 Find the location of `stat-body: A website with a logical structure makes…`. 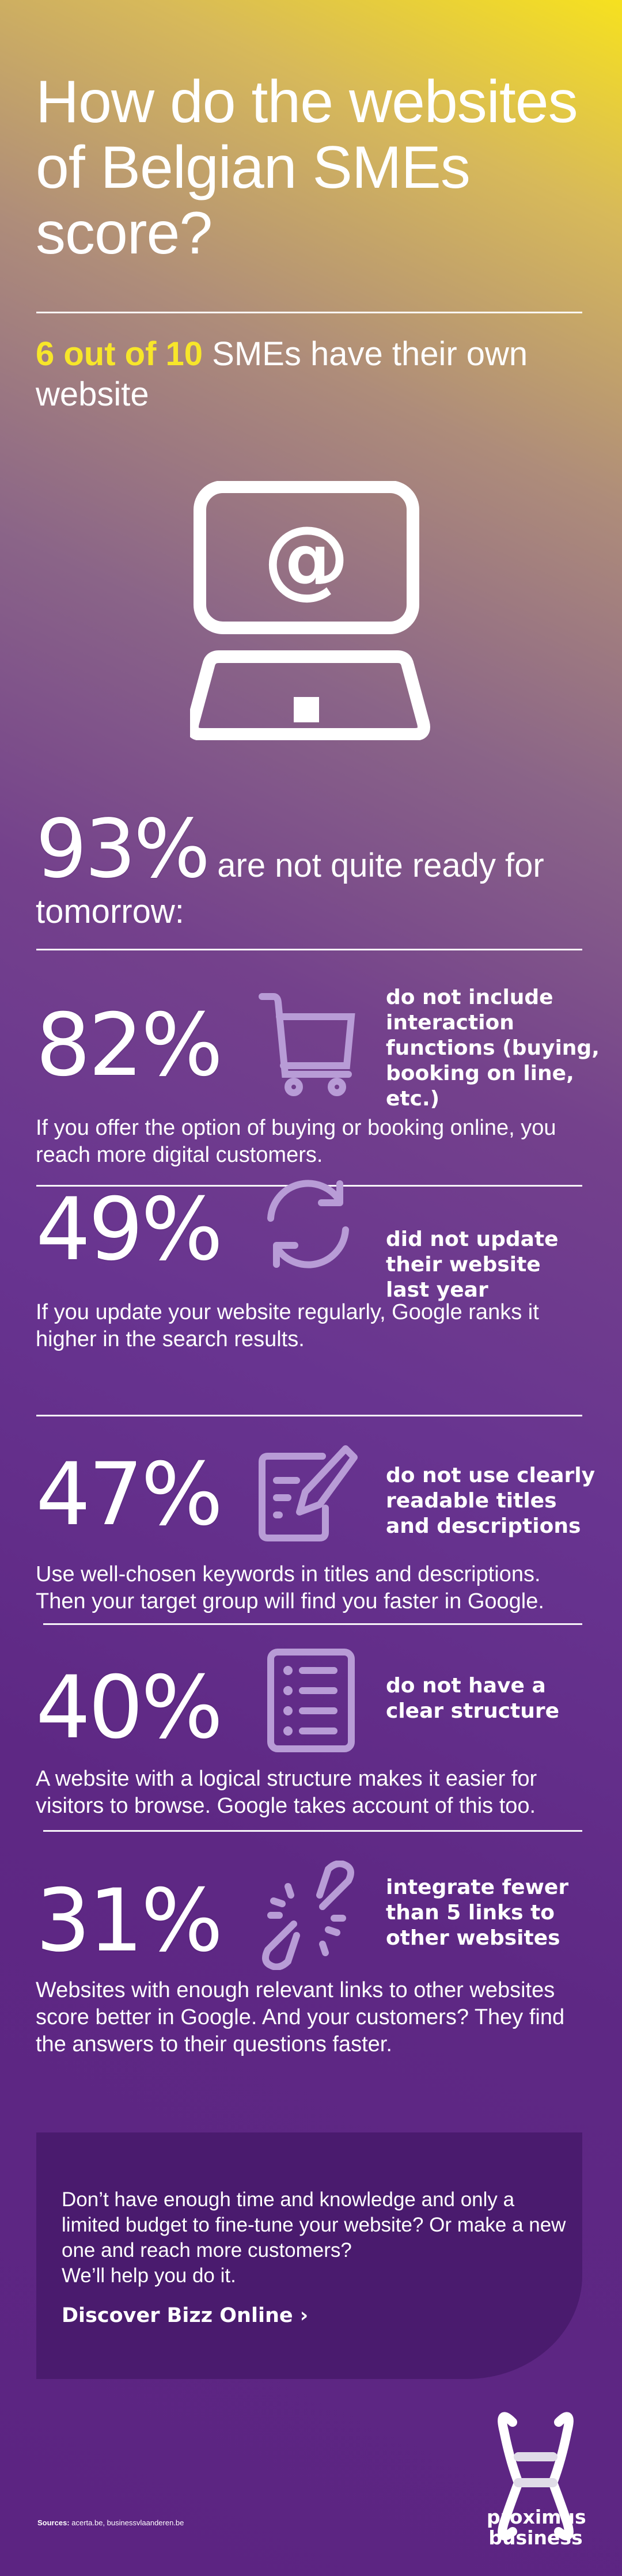

stat-body: A website with a logical structure makes… is located at coordinates (286, 1792).